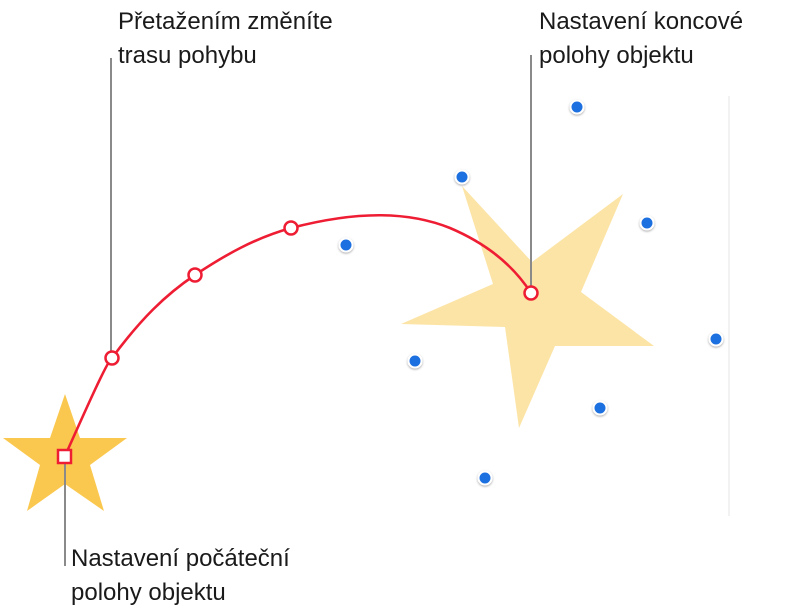 This screenshot has height=614, width=795. Describe the element at coordinates (616, 55) in the screenshot. I see `callout-end-position-line2: polohy objektu` at that location.